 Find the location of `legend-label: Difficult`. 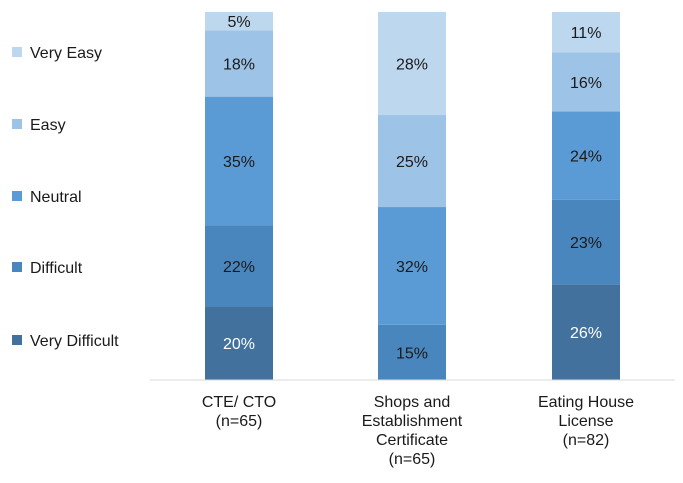

legend-label: Difficult is located at coordinates (56, 268).